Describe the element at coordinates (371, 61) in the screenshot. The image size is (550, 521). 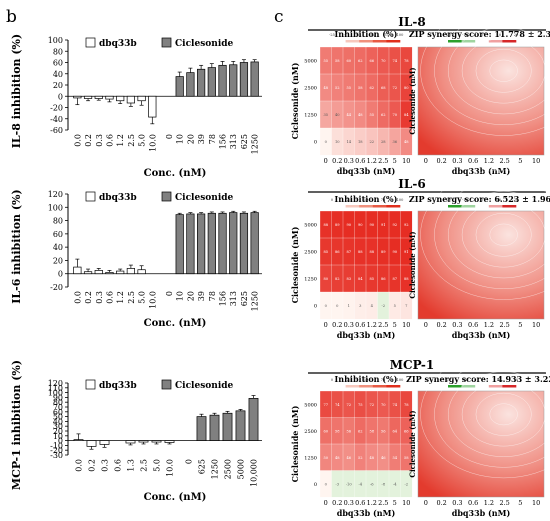
I see `heatmap-cell-value: 66` at that location.